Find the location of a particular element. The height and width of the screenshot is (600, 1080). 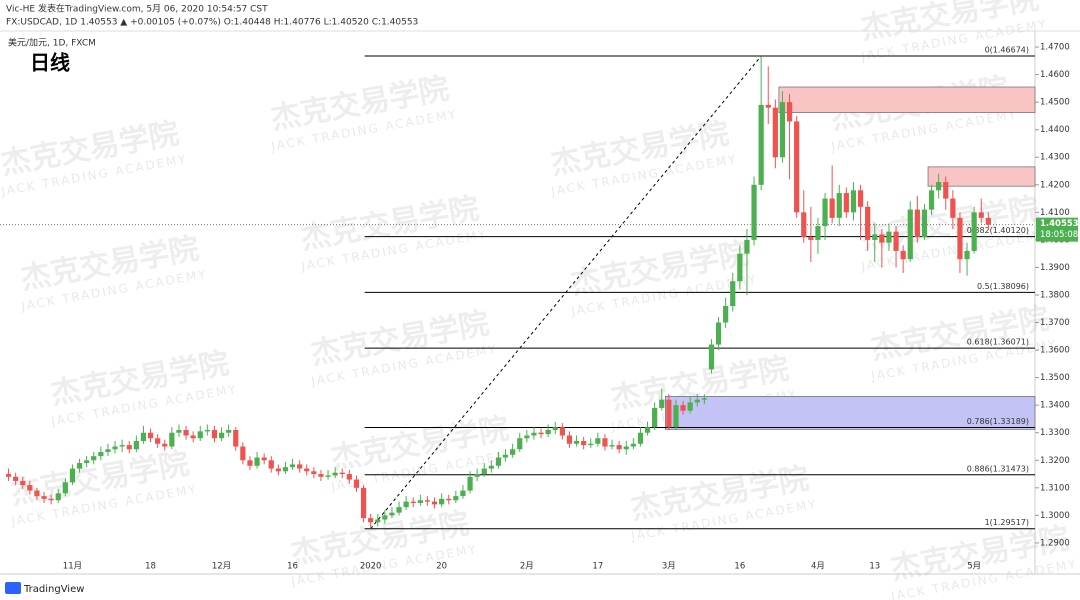

brand: TradingView is located at coordinates (44, 588).